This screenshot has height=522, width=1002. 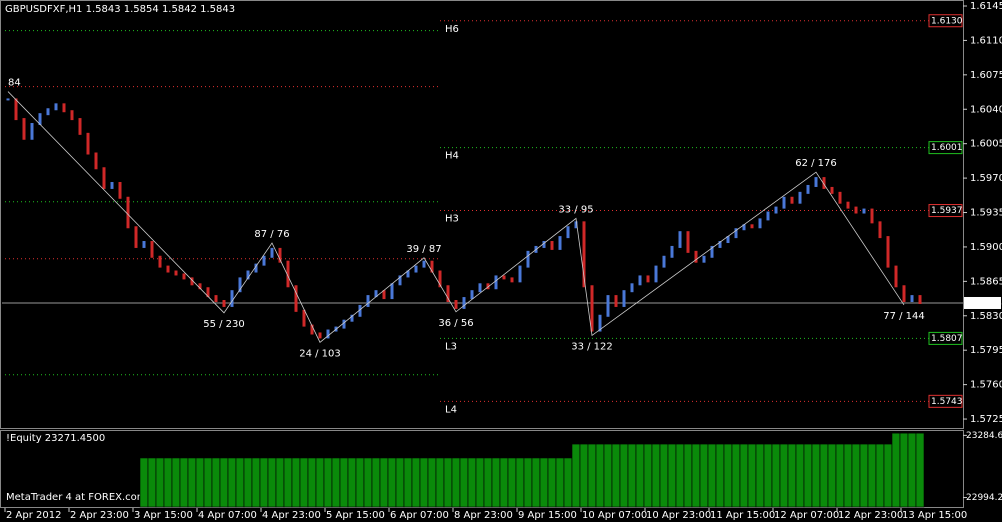 What do you see at coordinates (419, 515) in the screenshot?
I see `x-tick-label: 6 Apr 07:00` at bounding box center [419, 515].